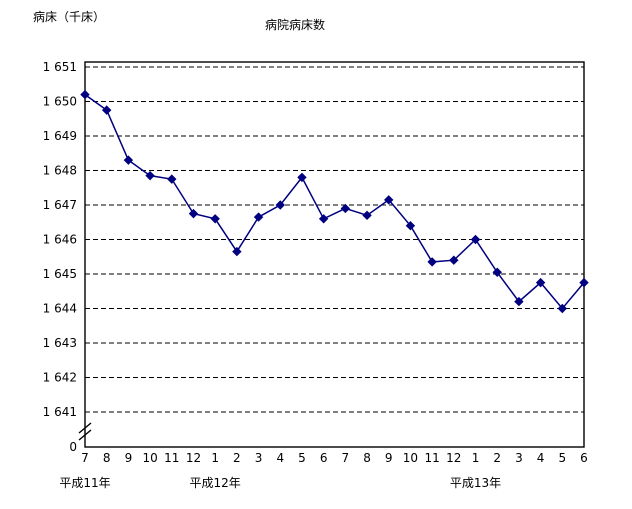 The width and height of the screenshot is (632, 509). What do you see at coordinates (69, 17) in the screenshot?
I see `y-axis-title: 病床（千床）` at bounding box center [69, 17].